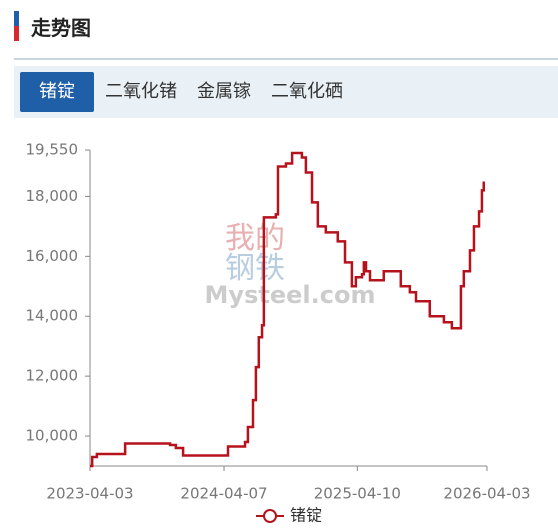 This screenshot has height=529, width=558. Describe the element at coordinates (52, 196) in the screenshot. I see `y-tick-label: 18,000` at that location.